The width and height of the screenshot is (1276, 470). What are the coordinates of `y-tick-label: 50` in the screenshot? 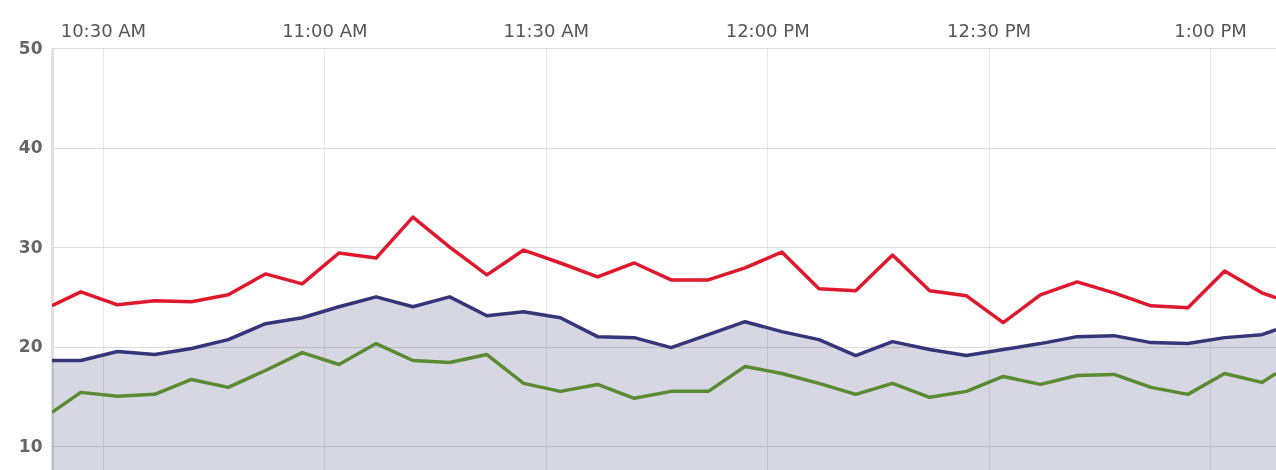 It's located at (30, 47).